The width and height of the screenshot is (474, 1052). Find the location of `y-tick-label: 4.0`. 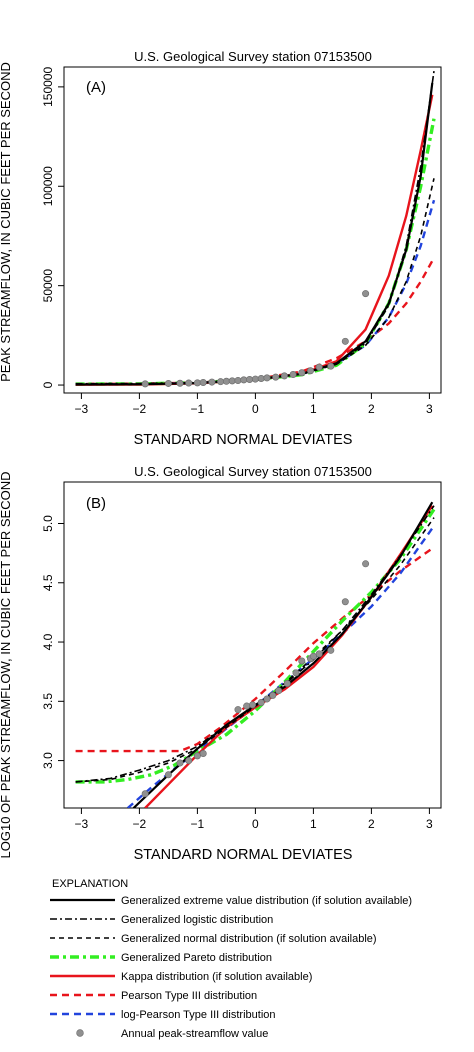

y-tick-label: 4.0 is located at coordinates (48, 641).